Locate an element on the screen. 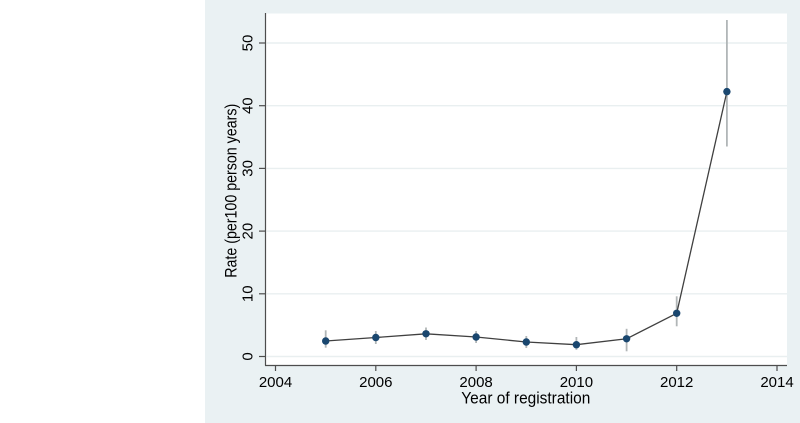 This screenshot has height=423, width=800. svg-text: 10 is located at coordinates (248, 293).